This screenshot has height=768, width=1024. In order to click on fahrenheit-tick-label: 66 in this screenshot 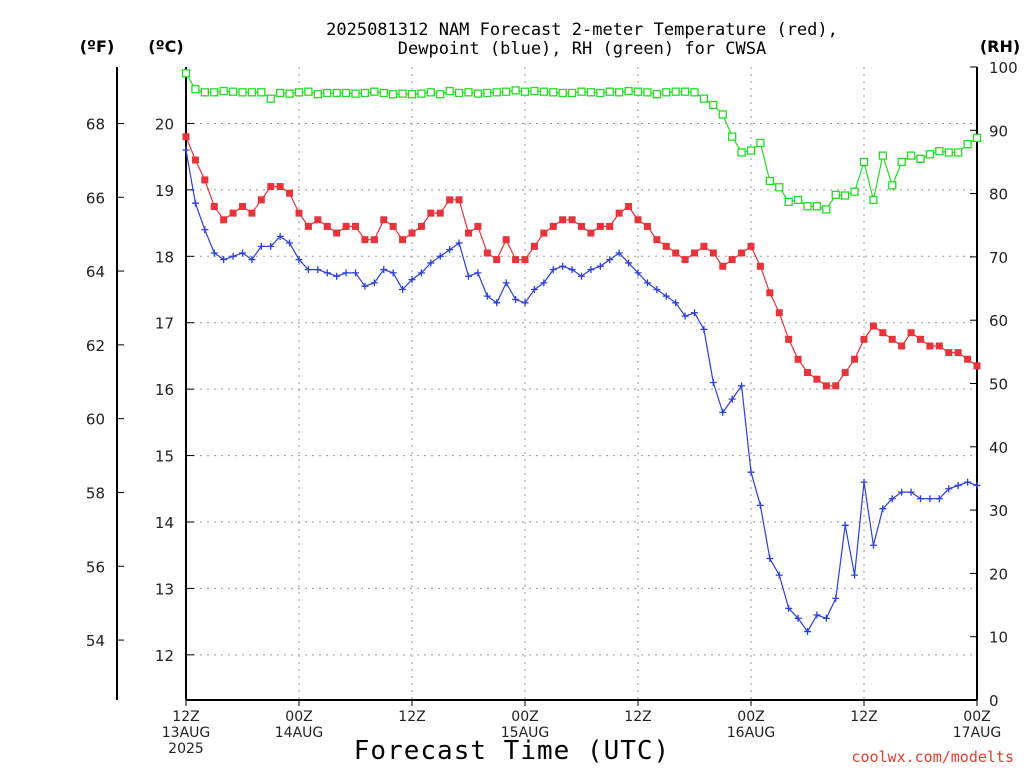, I will do `click(95, 198)`.